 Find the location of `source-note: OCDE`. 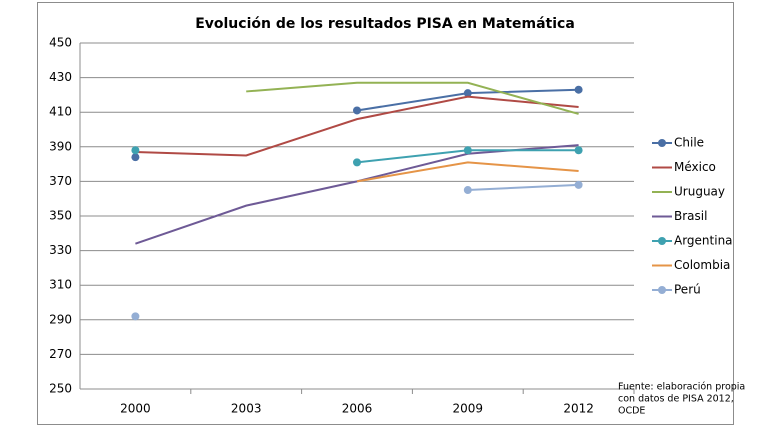

source-note: OCDE is located at coordinates (631, 411).